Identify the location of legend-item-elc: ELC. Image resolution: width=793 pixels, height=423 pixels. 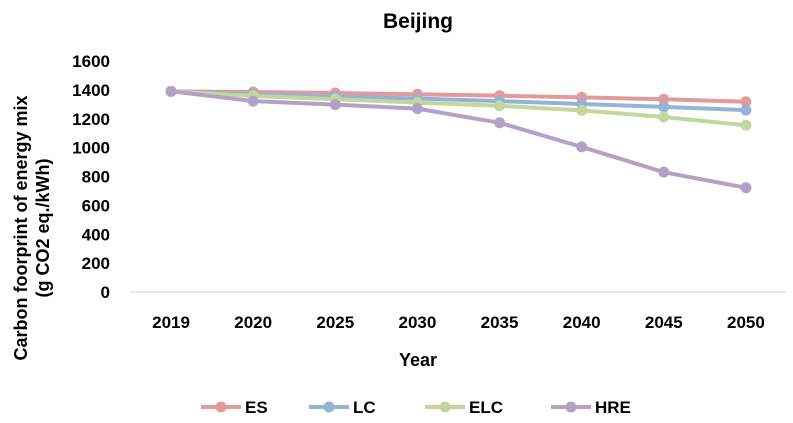
(464, 407).